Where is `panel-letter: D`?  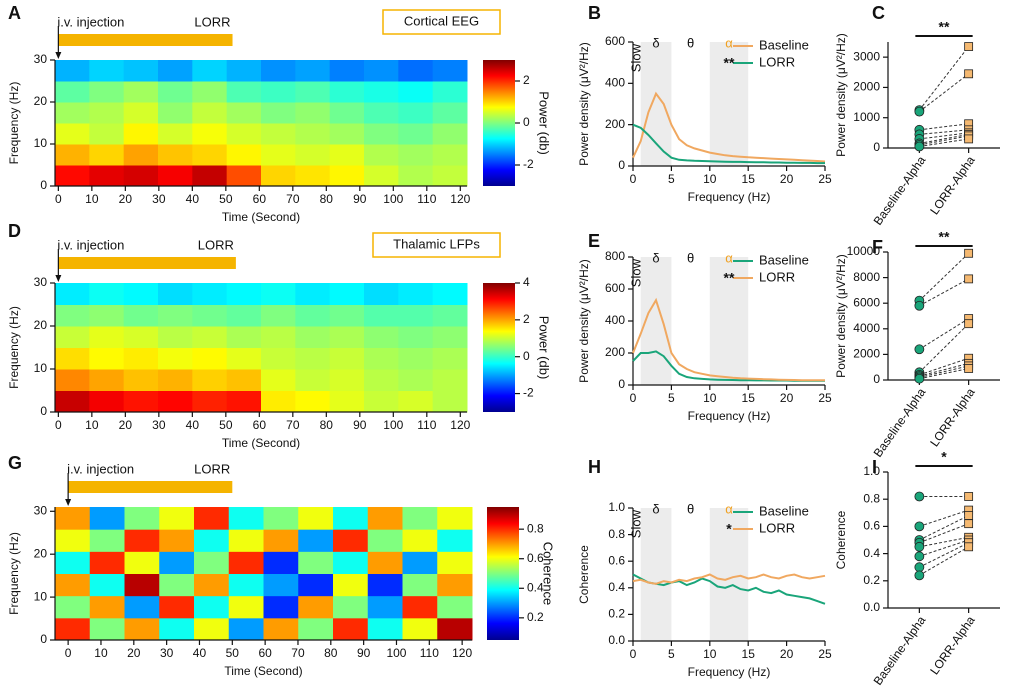 panel-letter: D is located at coordinates (14, 231).